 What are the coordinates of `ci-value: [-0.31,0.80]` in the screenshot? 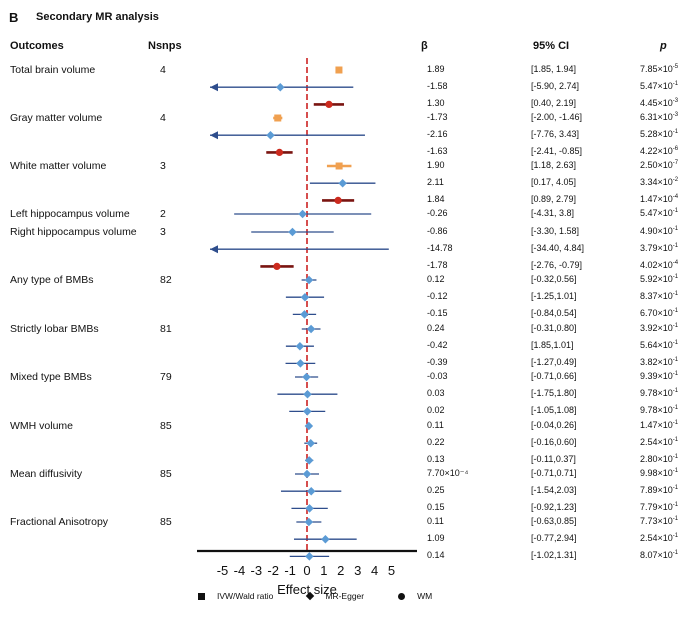 It's located at (554, 328).